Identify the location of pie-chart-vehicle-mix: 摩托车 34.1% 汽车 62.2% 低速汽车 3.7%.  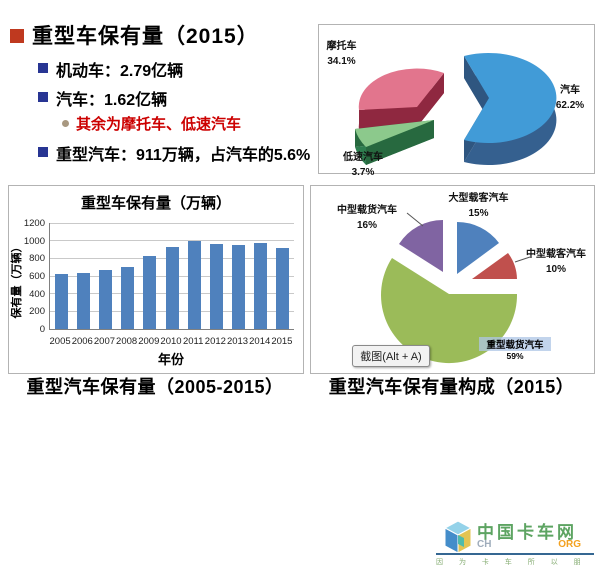
(456, 101).